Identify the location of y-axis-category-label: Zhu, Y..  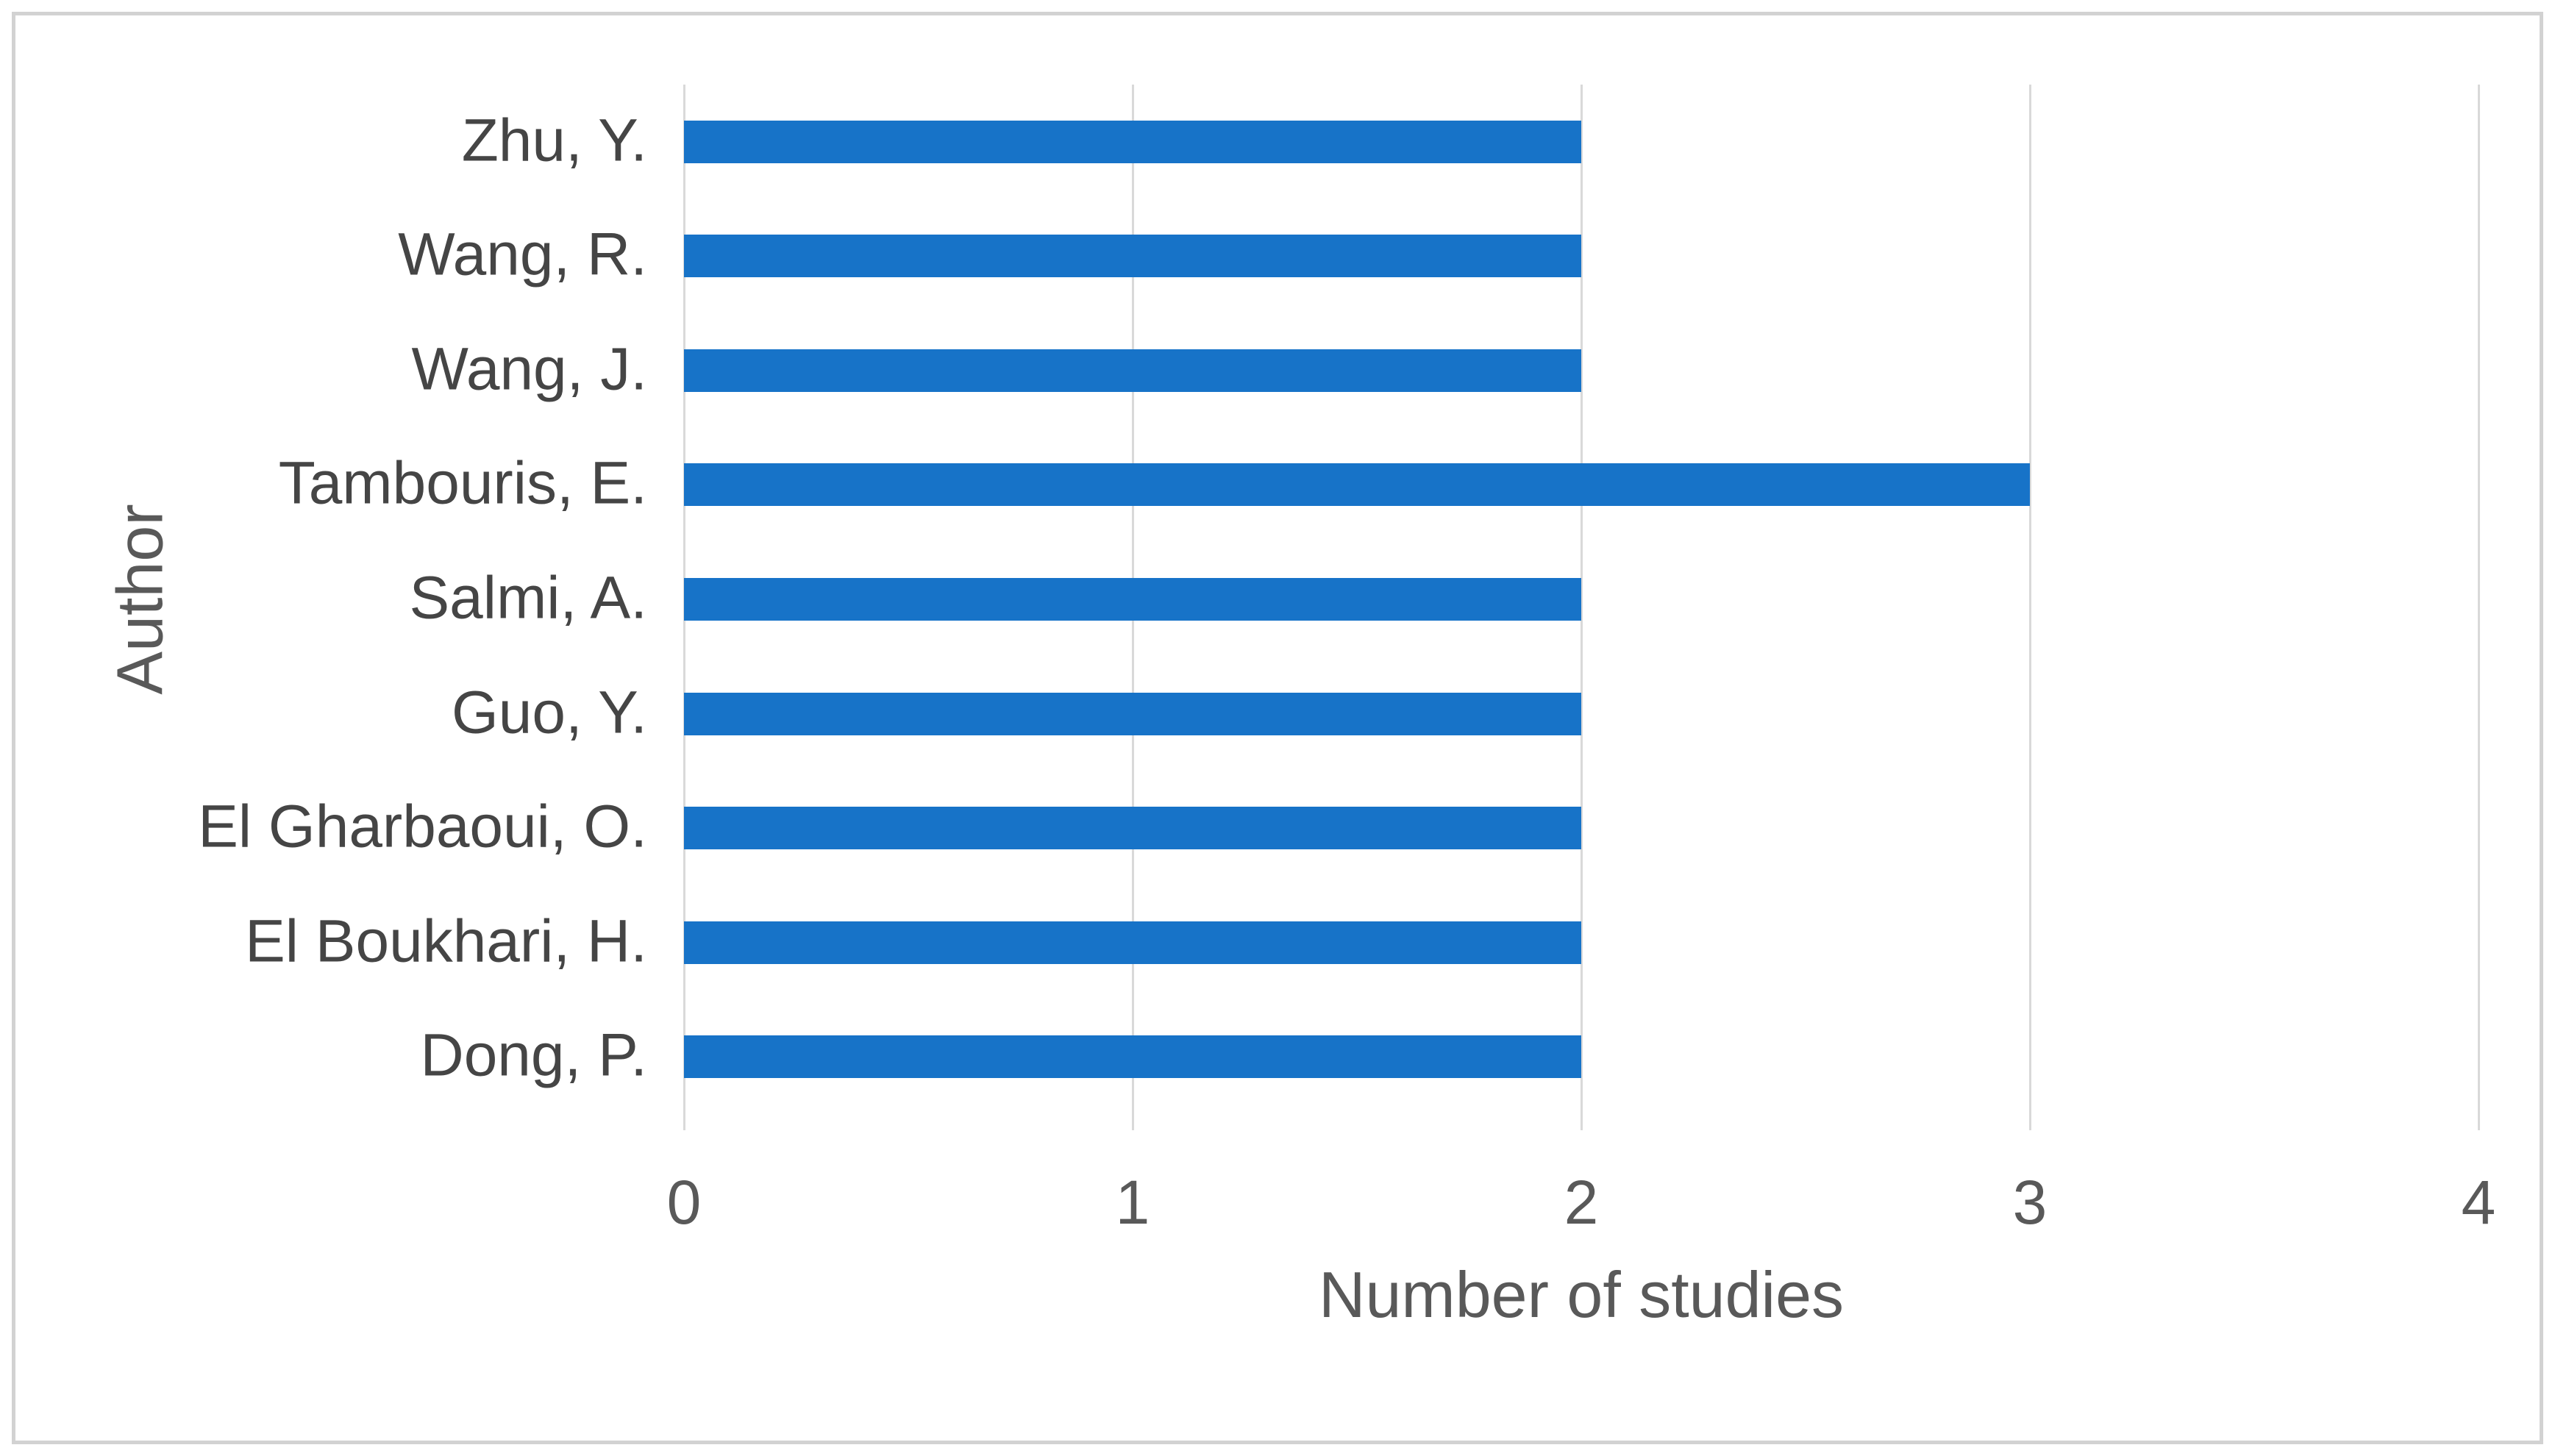
(554, 140).